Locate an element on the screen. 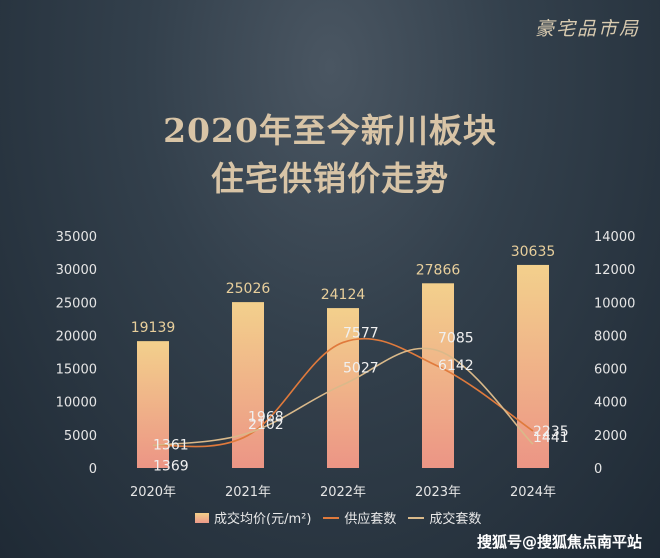  price-bar-label-1: 25026 is located at coordinates (248, 289).